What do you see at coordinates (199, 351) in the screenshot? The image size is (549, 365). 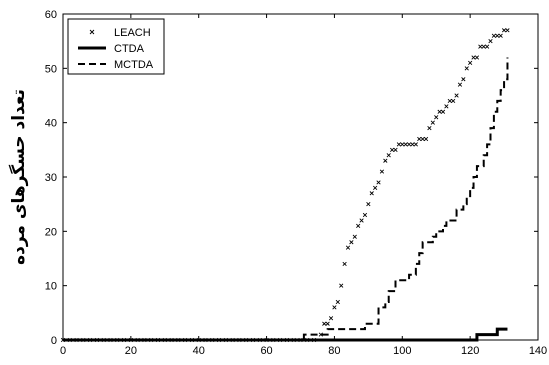 I see `x-tick-label: 40` at bounding box center [199, 351].